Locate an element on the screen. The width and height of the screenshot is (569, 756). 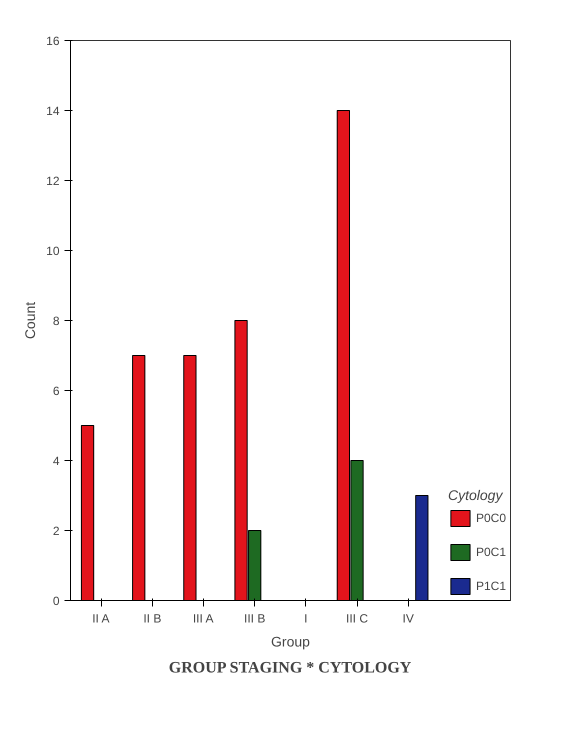
x-tick-label: II B is located at coordinates (152, 619).